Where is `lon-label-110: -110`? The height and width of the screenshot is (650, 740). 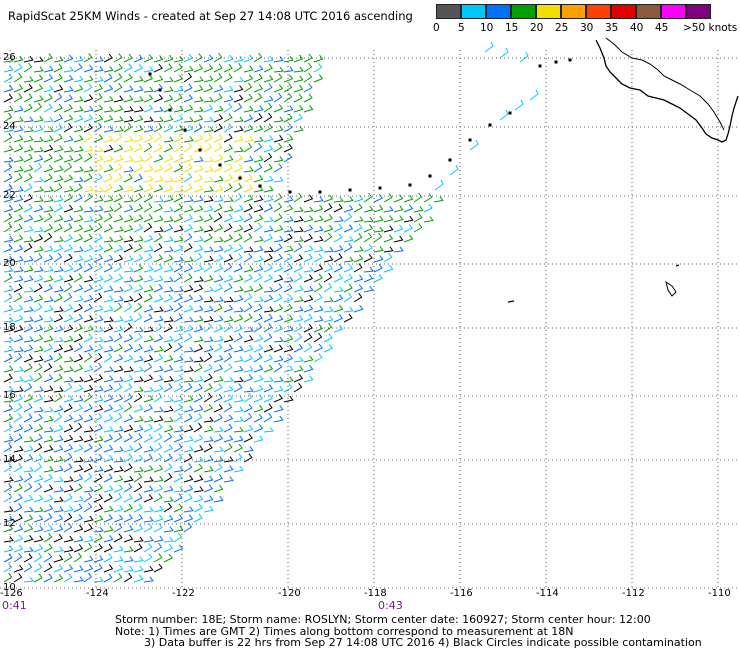
lon-label-110: -110 is located at coordinates (719, 593).